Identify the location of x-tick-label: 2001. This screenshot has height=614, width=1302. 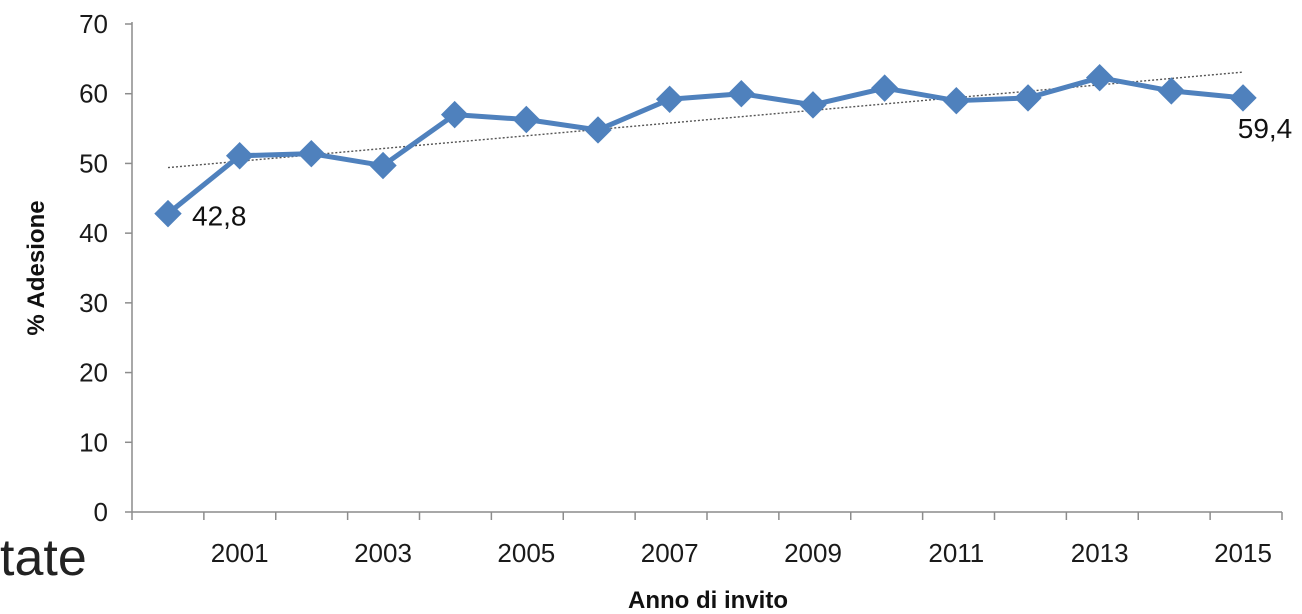
(240, 553).